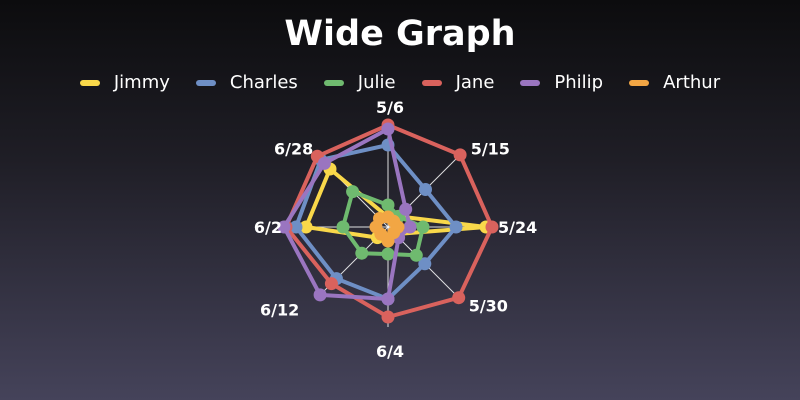 Image resolution: width=800 pixels, height=400 pixels. Describe the element at coordinates (279, 310) in the screenshot. I see `axis-label: 6/12` at that location.